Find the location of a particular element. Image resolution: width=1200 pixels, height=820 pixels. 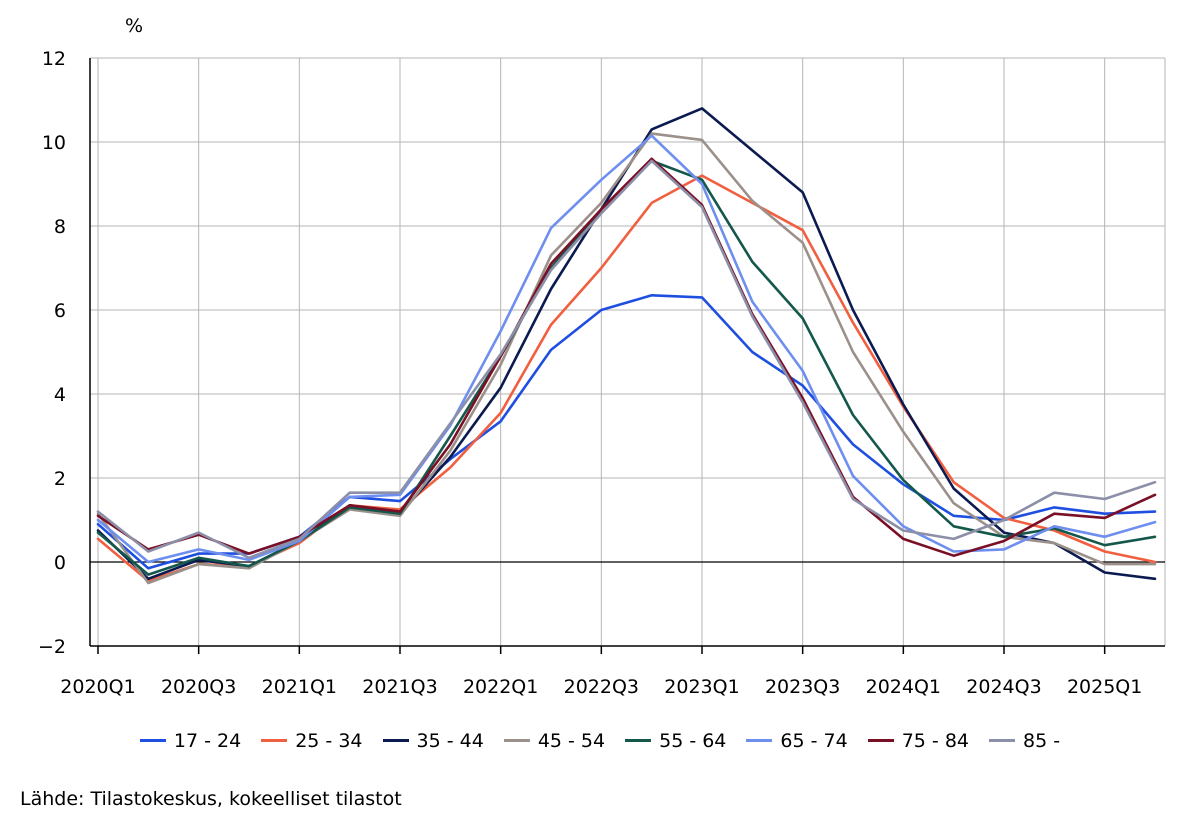

legend-item: 65 - 74 is located at coordinates (797, 741).